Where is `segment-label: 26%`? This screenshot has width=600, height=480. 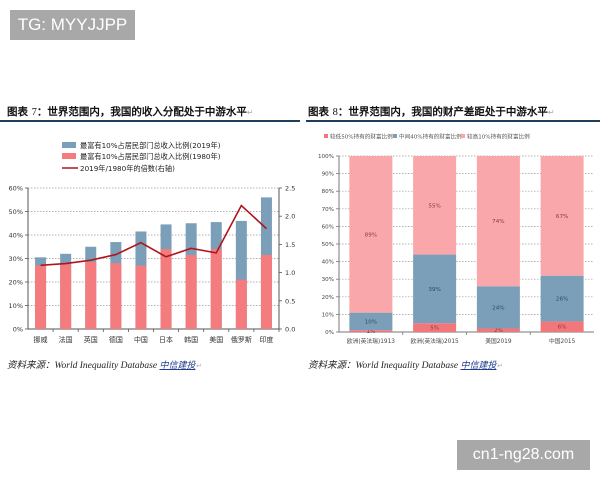
segment-label: 26% is located at coordinates (562, 300).